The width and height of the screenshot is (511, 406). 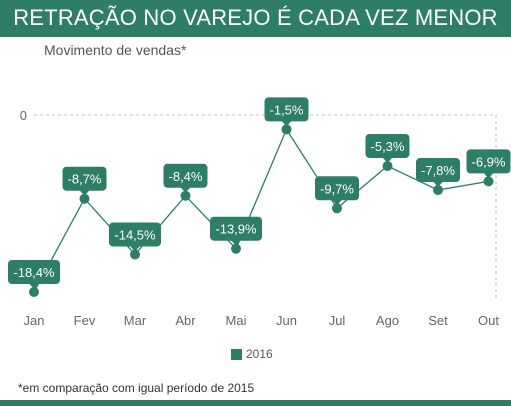 I want to click on data-label: -1,5%, so click(x=286, y=112).